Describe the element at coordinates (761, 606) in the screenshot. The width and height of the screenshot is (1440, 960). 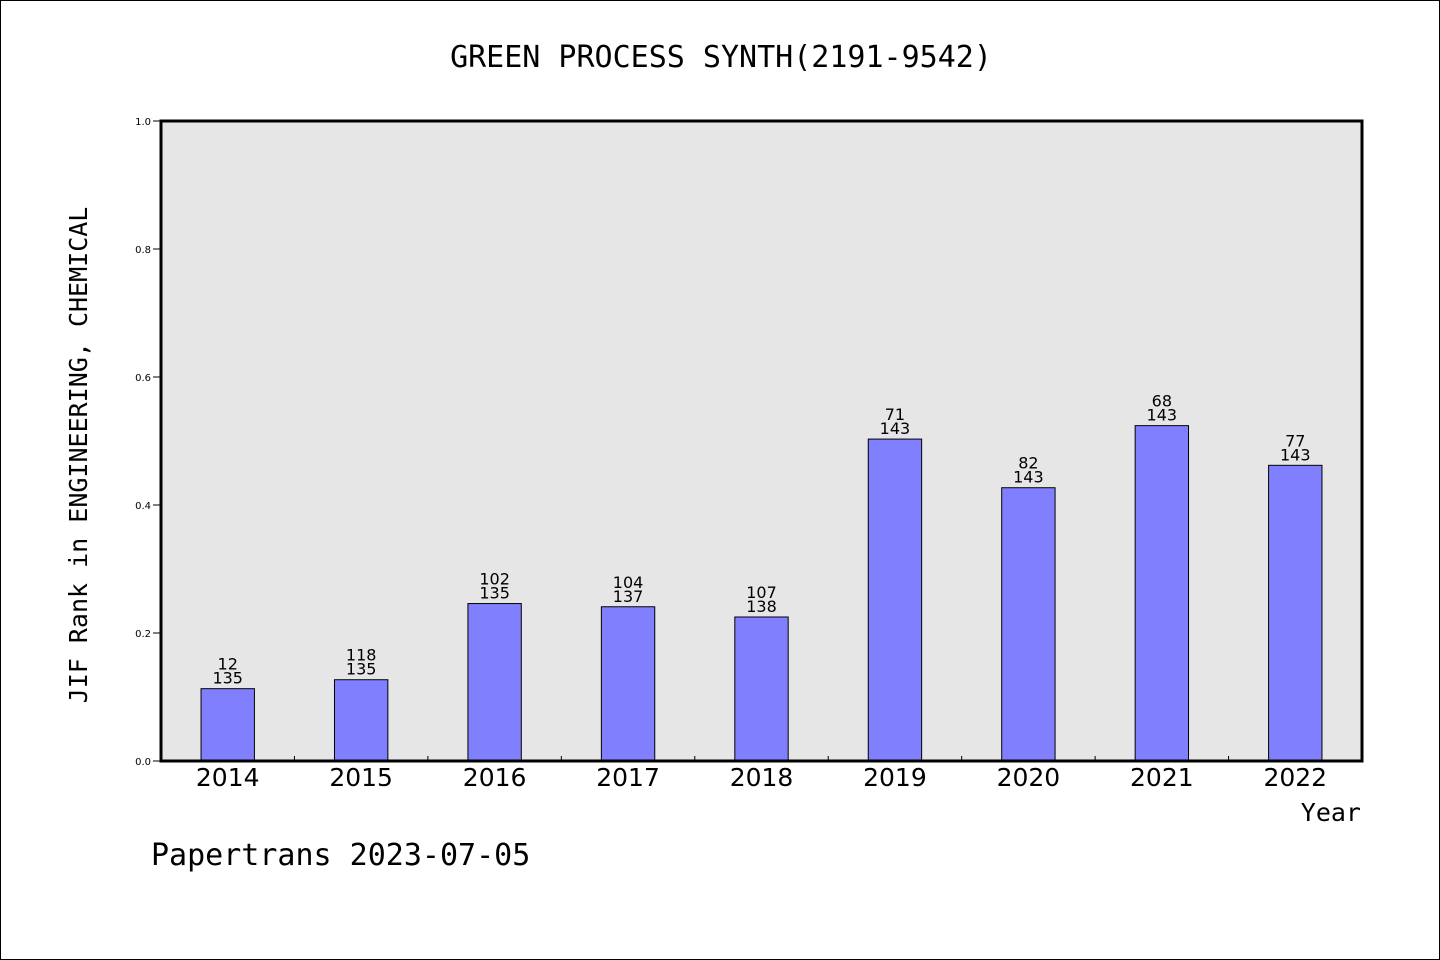
I see `bar-total-label: 138` at that location.